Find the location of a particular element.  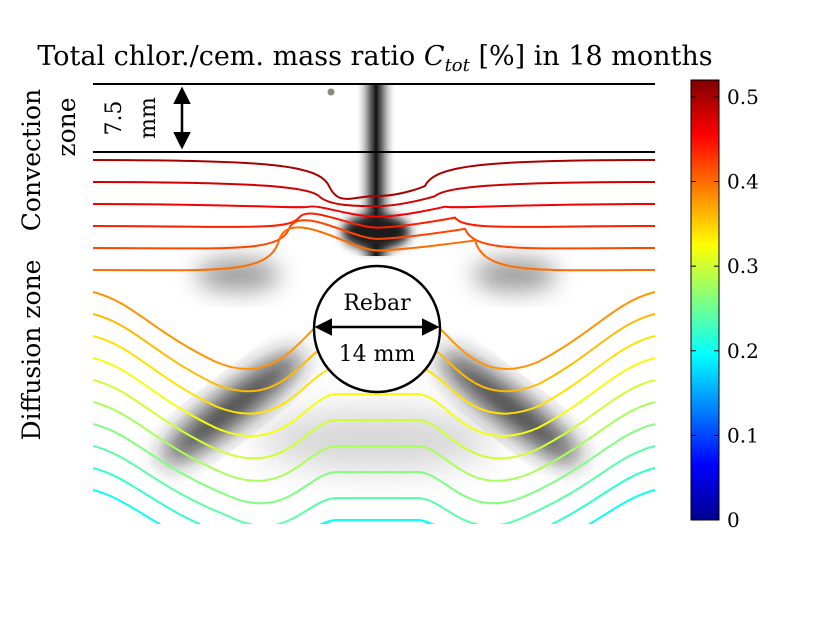

rebar-circle is located at coordinates (377, 329).